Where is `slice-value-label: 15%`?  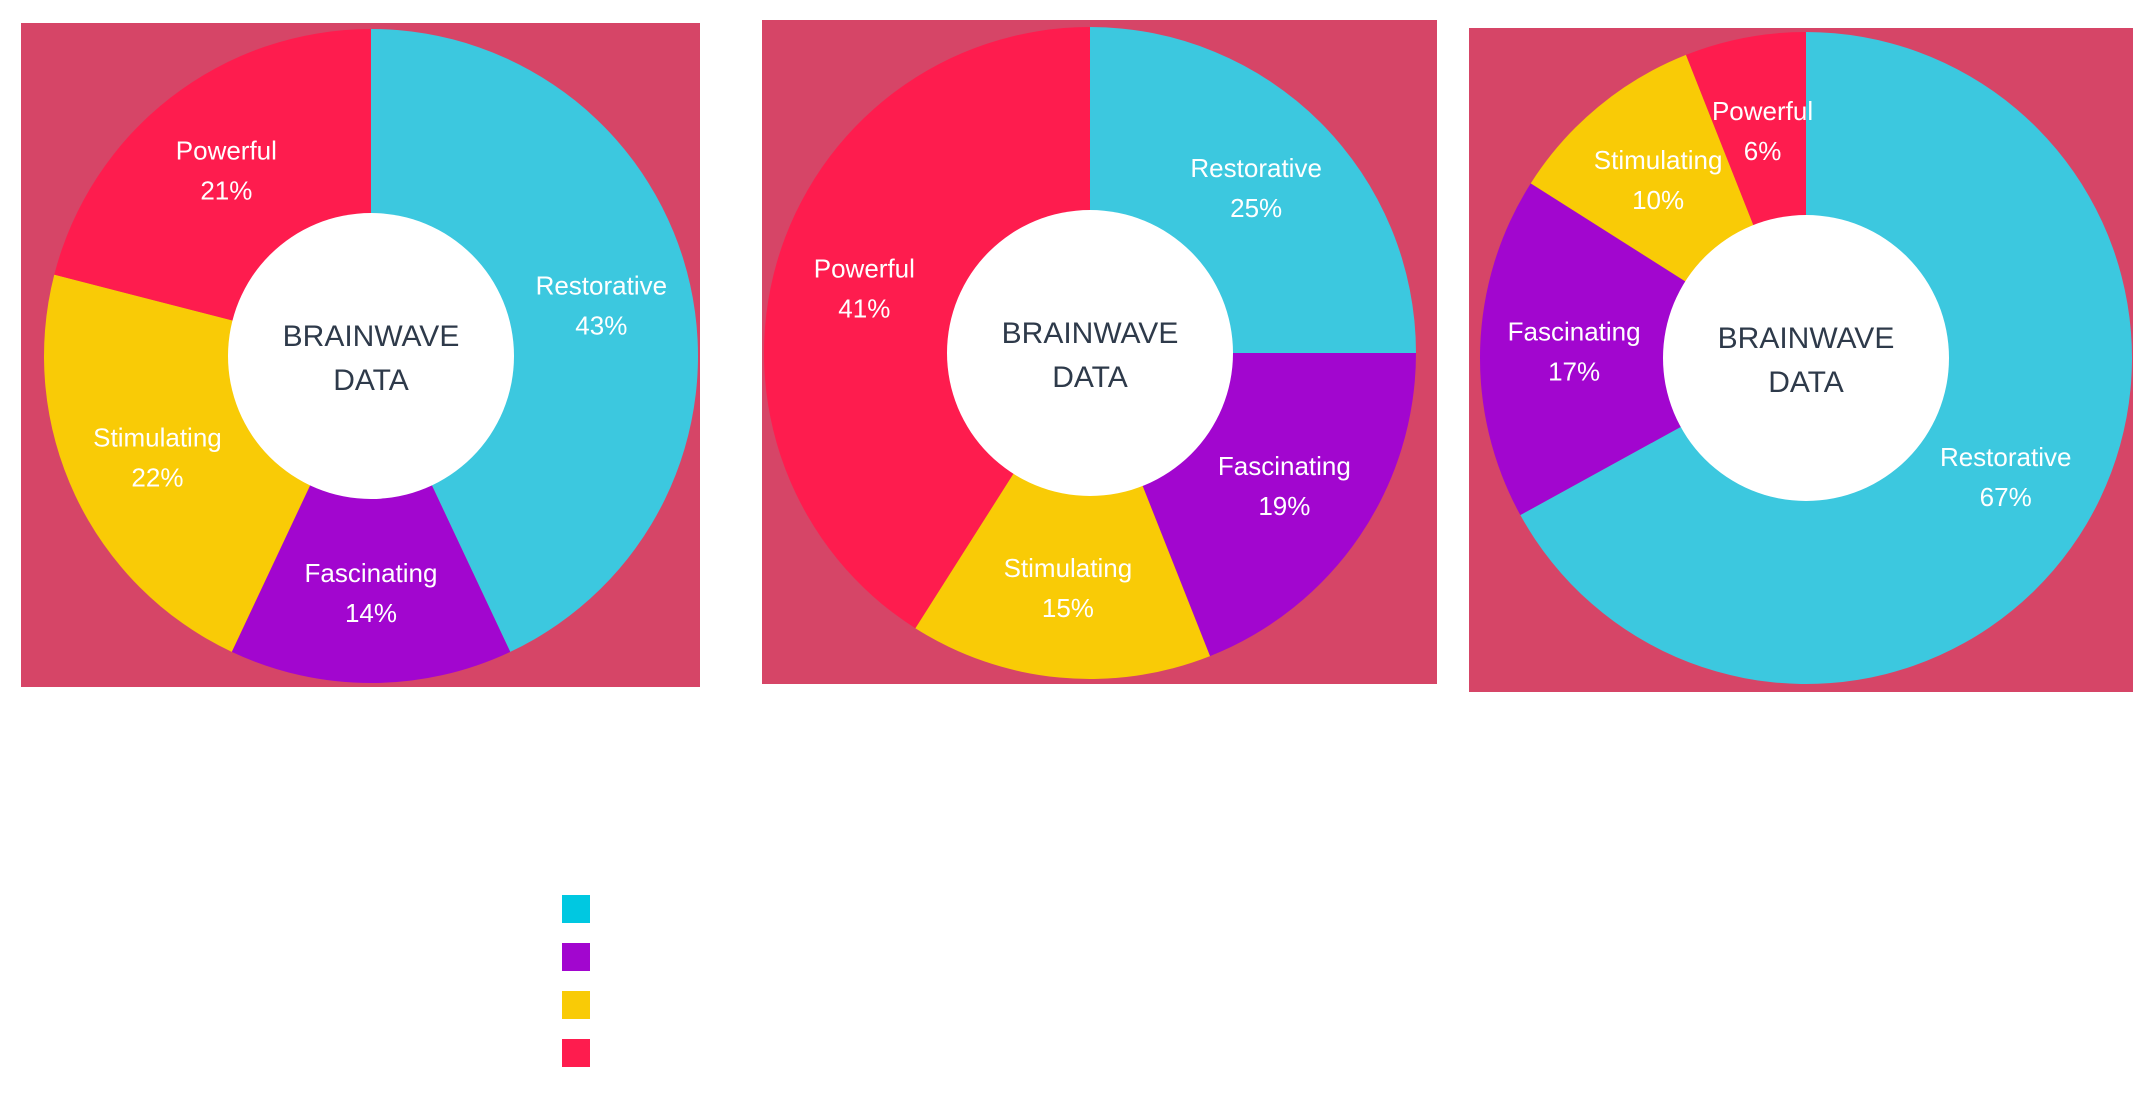 slice-value-label: 15% is located at coordinates (1068, 608).